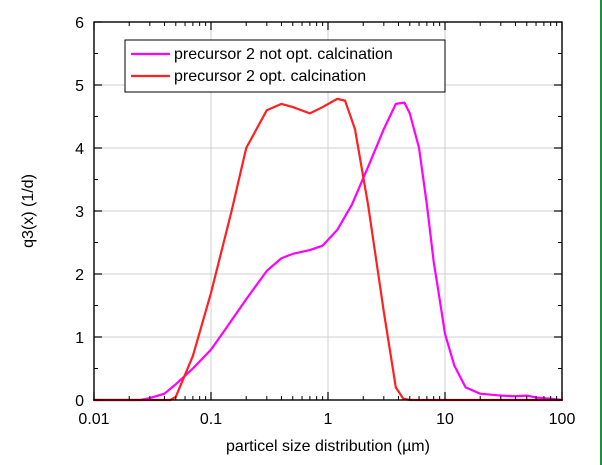  What do you see at coordinates (270, 76) in the screenshot?
I see `legend-label-opt-calcination: precursor 2 opt. calcination` at bounding box center [270, 76].